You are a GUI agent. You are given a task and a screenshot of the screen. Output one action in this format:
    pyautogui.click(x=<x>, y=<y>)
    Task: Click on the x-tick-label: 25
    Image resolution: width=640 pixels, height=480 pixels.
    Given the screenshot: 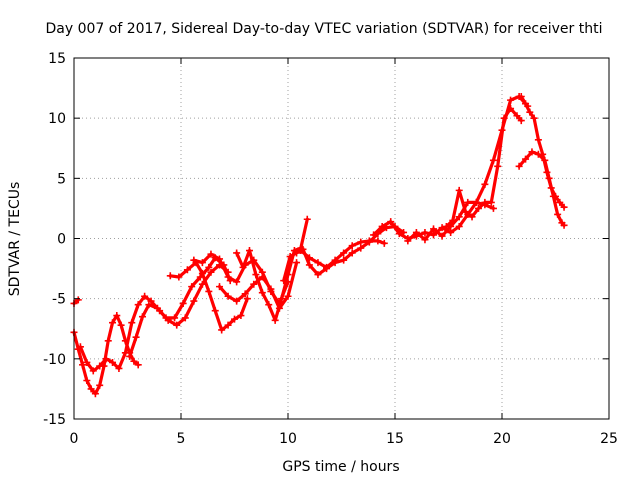 What is the action you would take?
    pyautogui.click(x=609, y=439)
    